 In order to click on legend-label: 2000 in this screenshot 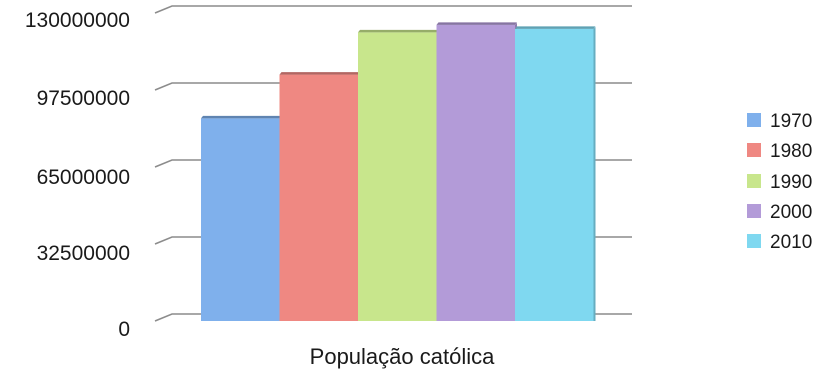, I will do `click(791, 212)`.